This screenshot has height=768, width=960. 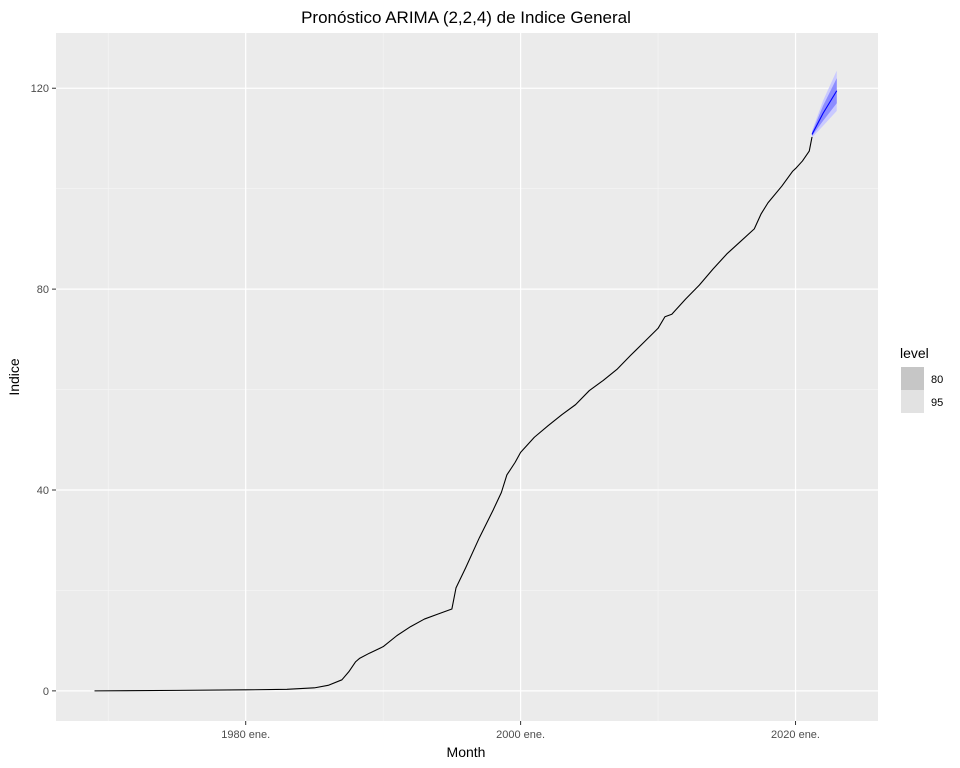 What do you see at coordinates (937, 380) in the screenshot?
I see `legend-label-80: 80` at bounding box center [937, 380].